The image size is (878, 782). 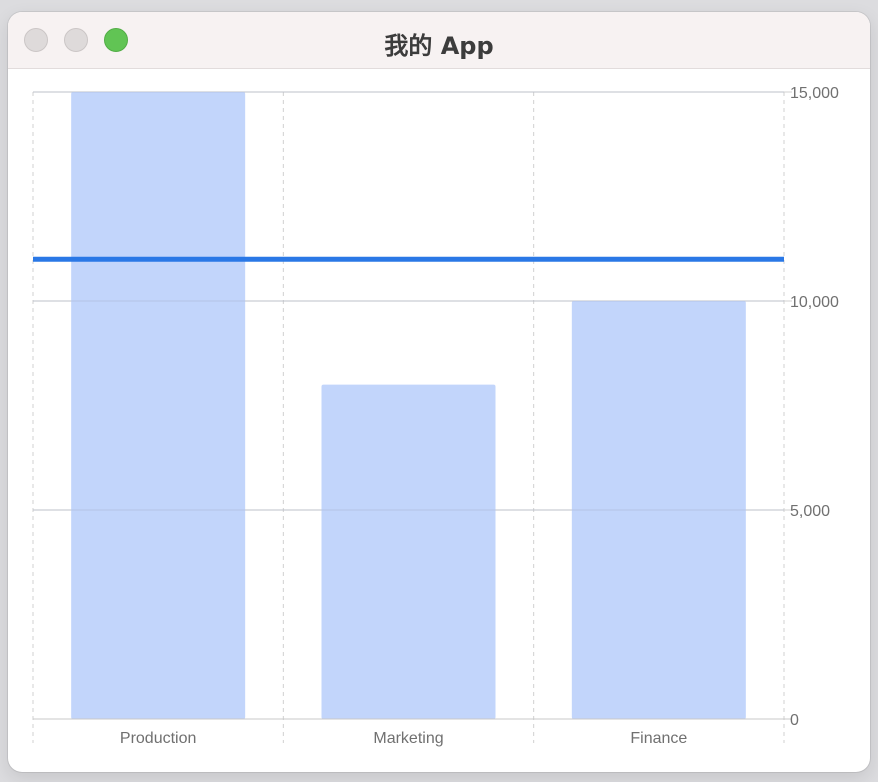 What do you see at coordinates (794, 720) in the screenshot?
I see `y-tick-label: 0` at bounding box center [794, 720].